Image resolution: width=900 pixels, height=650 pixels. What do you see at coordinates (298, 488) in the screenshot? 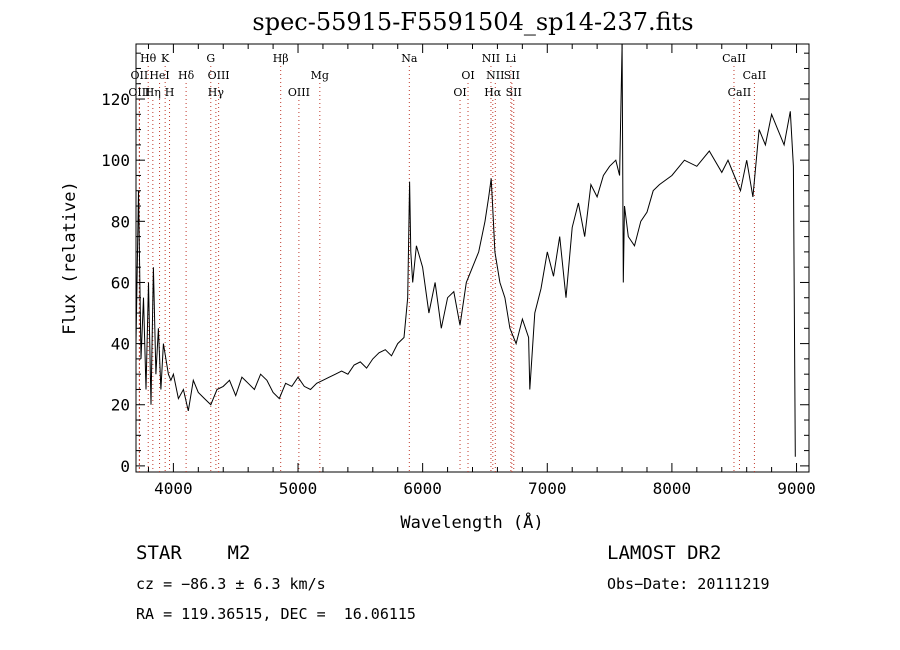
I see `x-tick-label: 5000` at bounding box center [298, 488].